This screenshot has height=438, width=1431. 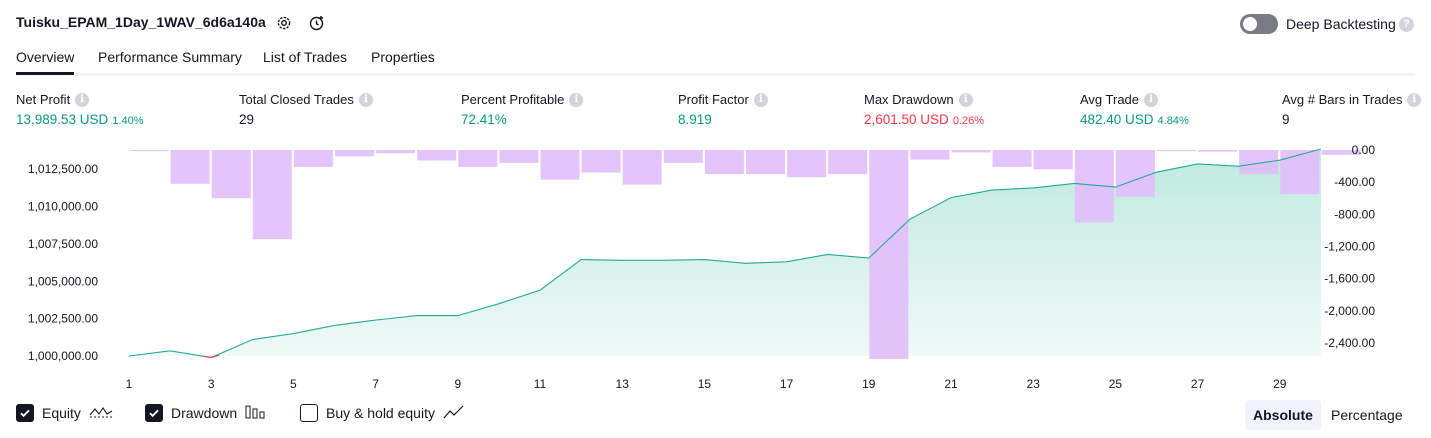 I want to click on equity-negative-segment, so click(x=211, y=356).